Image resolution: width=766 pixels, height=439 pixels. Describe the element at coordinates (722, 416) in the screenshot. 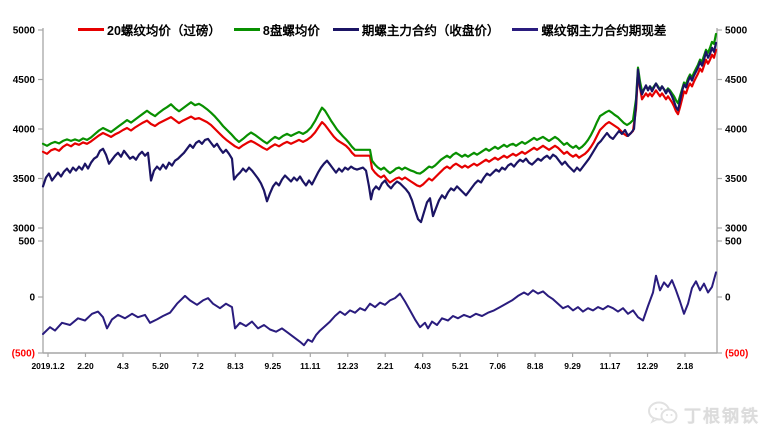

I see `watermark-text: 丁根钢铁` at that location.